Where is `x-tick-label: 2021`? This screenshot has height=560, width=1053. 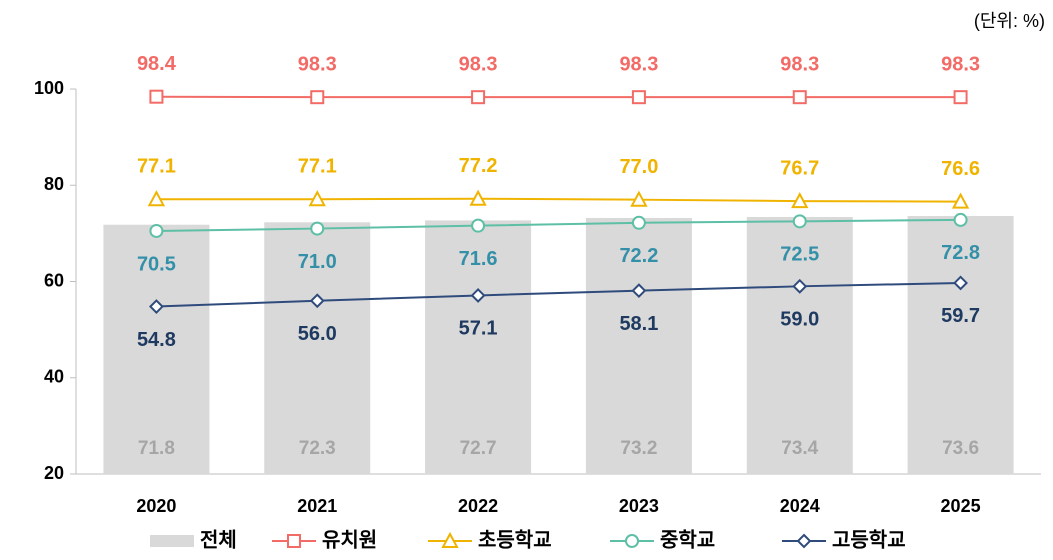
x-tick-label: 2021 is located at coordinates (317, 506).